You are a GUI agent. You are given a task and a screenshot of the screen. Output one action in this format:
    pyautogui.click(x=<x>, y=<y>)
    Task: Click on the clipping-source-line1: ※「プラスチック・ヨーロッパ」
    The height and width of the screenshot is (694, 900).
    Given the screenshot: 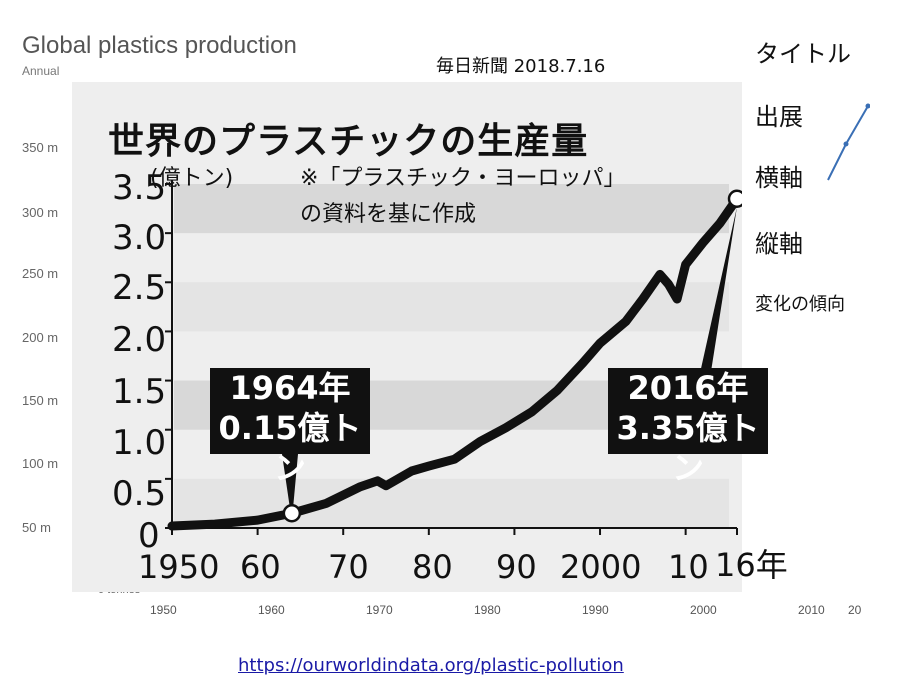 What is the action you would take?
    pyautogui.click(x=463, y=178)
    